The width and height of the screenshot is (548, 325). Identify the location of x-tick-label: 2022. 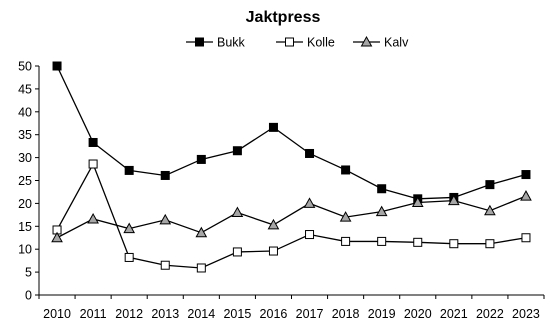
(490, 314).